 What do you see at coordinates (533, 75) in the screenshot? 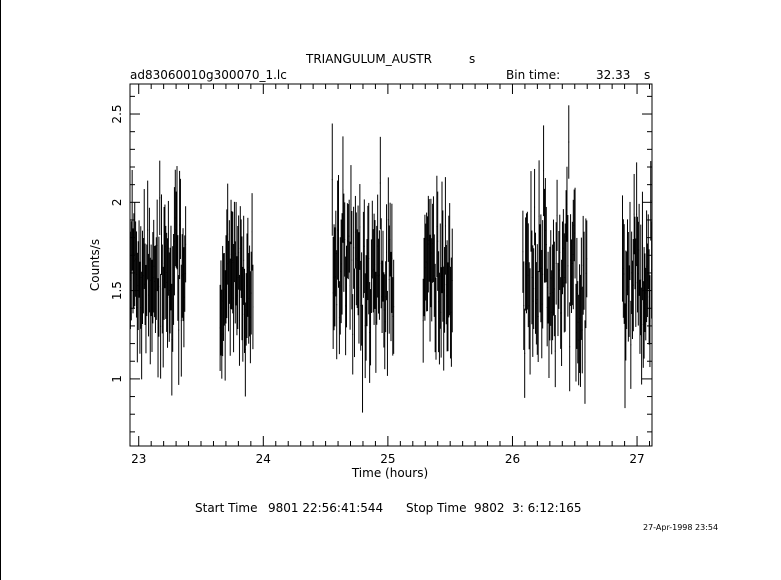
I see `bin-time-label: Bin time:` at bounding box center [533, 75].